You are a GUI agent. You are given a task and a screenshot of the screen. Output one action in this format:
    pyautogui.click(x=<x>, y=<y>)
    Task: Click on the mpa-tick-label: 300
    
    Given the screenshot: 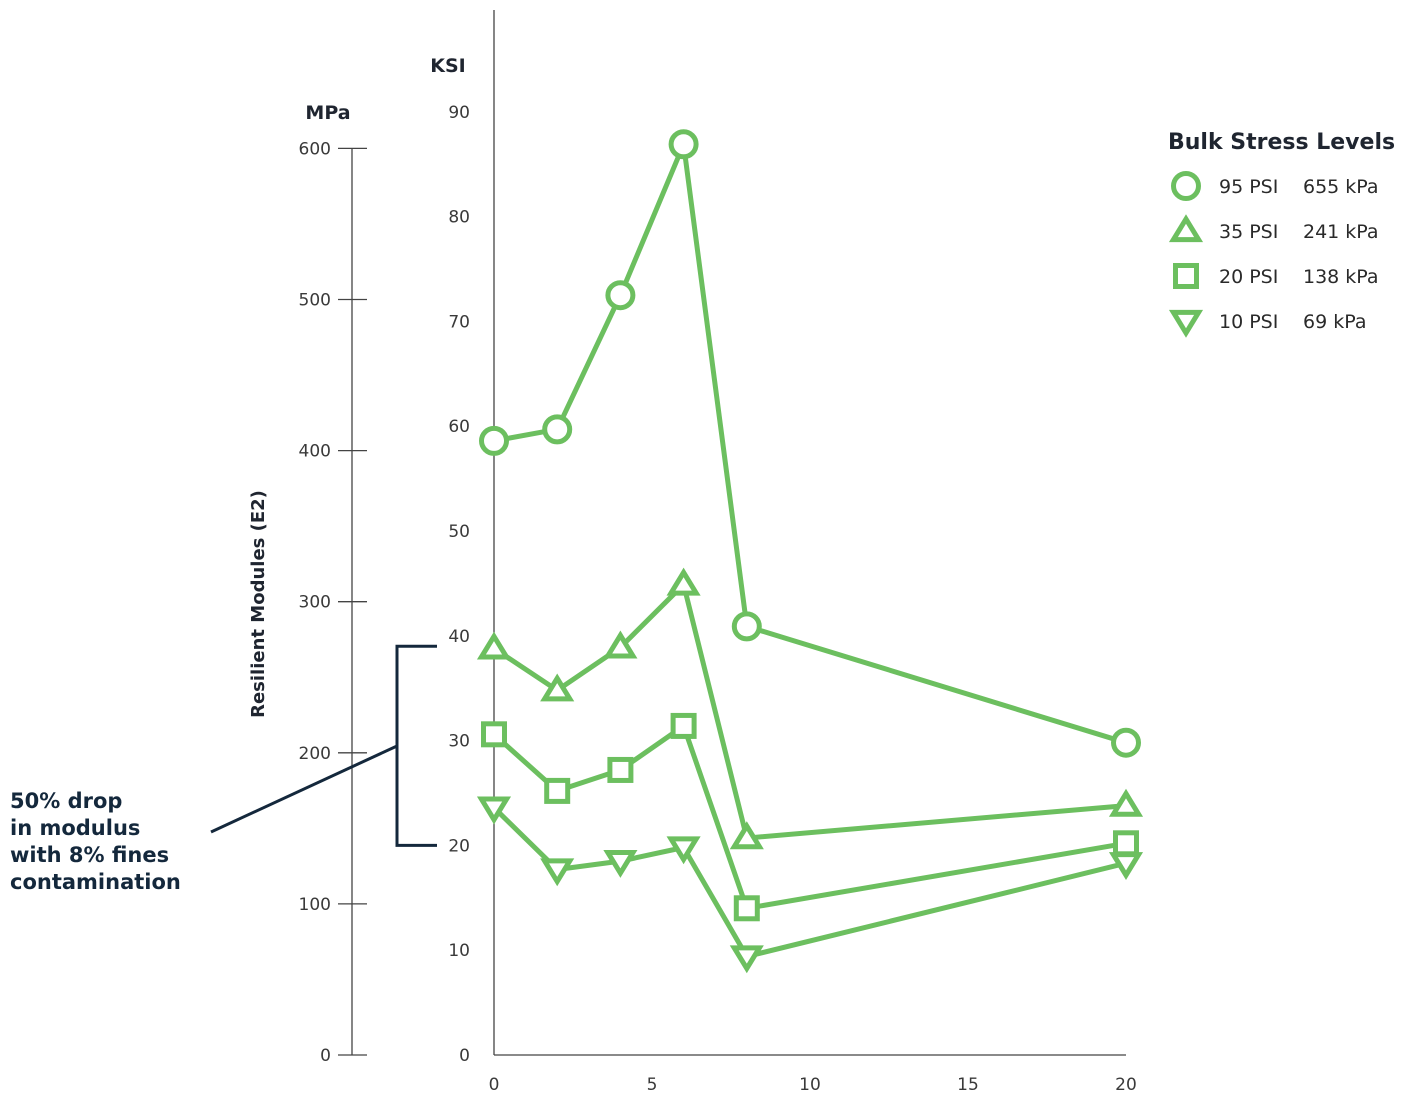 What is the action you would take?
    pyautogui.click(x=315, y=603)
    